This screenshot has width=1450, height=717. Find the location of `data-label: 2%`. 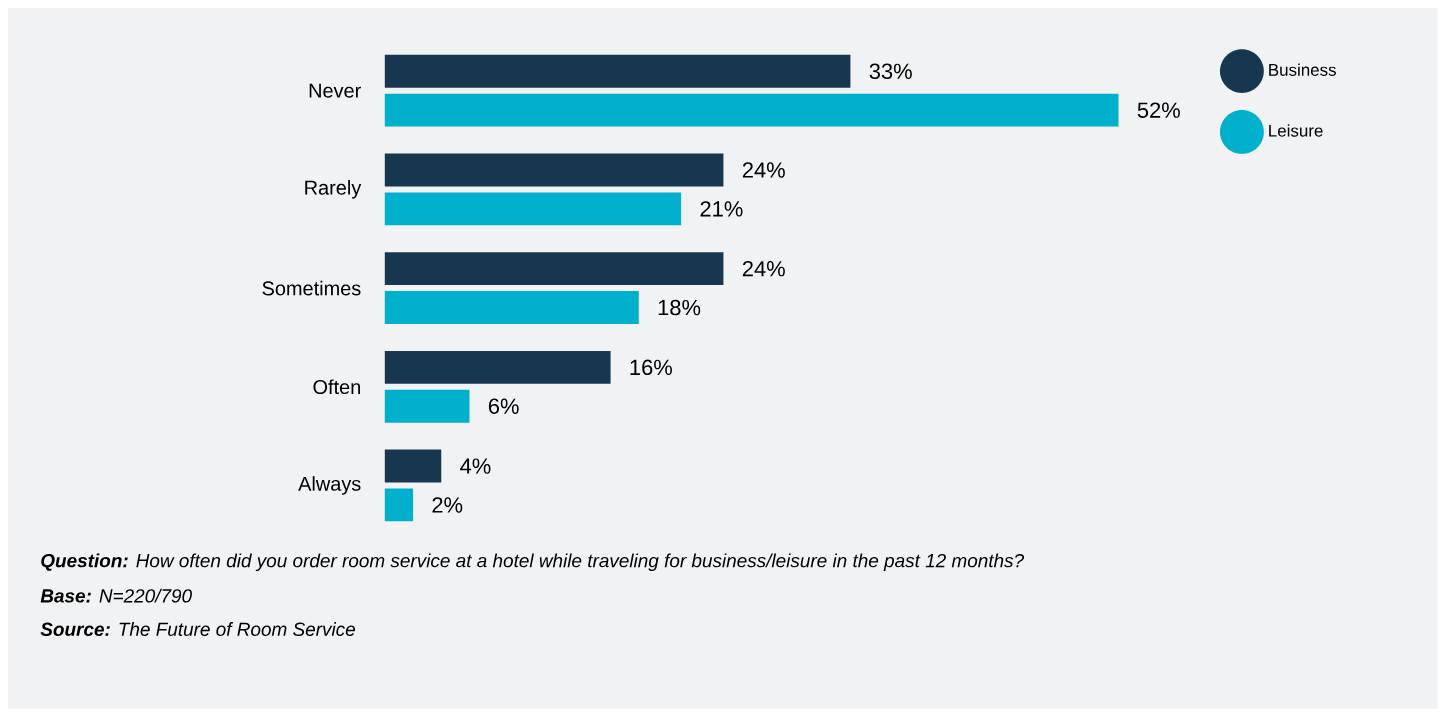

data-label: 2% is located at coordinates (447, 505).